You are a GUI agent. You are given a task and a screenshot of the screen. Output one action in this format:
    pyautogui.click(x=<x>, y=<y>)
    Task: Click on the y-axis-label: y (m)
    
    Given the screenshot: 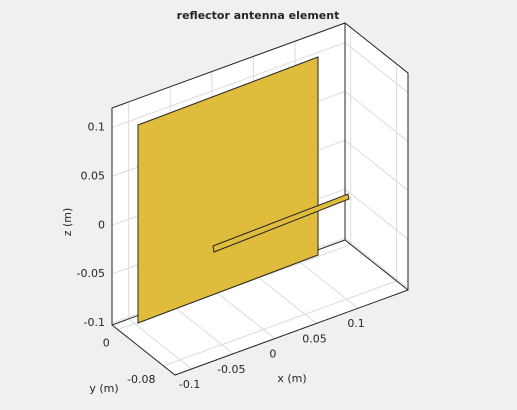 What is the action you would take?
    pyautogui.click(x=103, y=388)
    